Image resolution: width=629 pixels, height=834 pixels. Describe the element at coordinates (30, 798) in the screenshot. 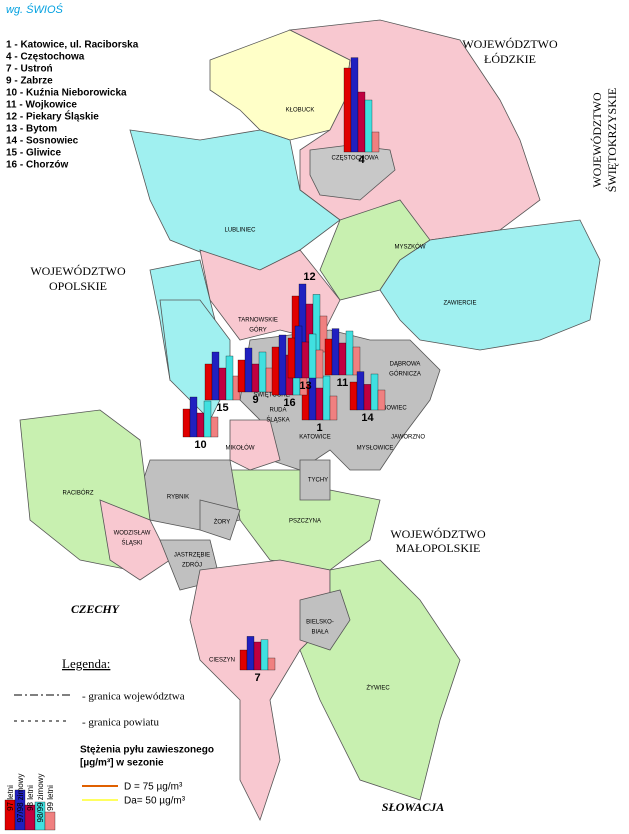

I see `legend-series: 98 letni` at that location.